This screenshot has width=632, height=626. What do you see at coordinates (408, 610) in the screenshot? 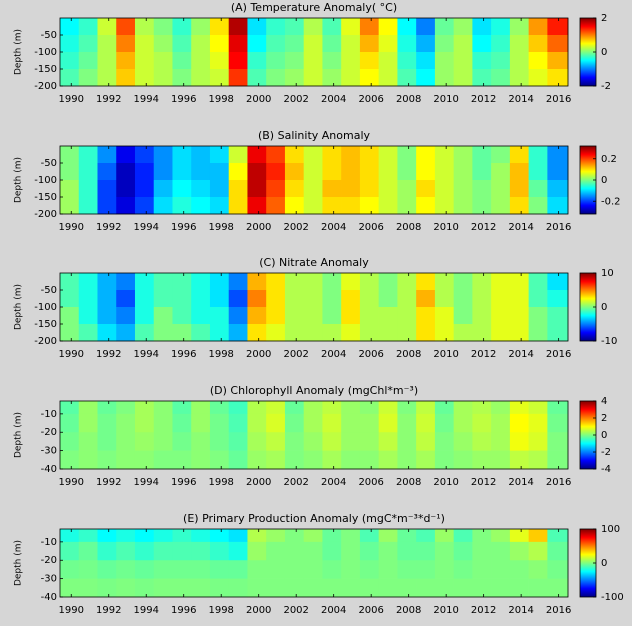
I see `x-tick-label: 2008` at bounding box center [408, 610].